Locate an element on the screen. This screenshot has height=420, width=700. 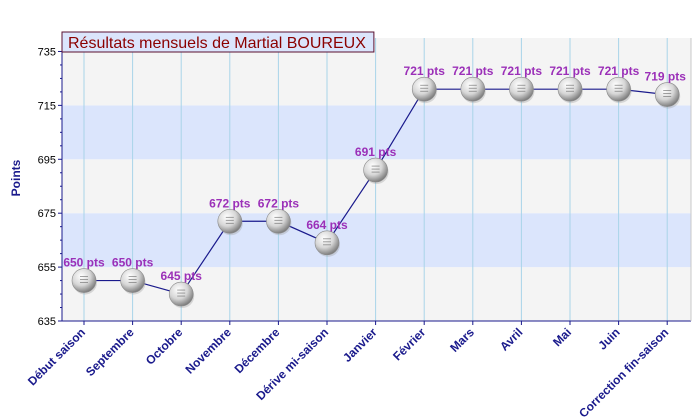
chart-title-background is located at coordinates (218, 42).